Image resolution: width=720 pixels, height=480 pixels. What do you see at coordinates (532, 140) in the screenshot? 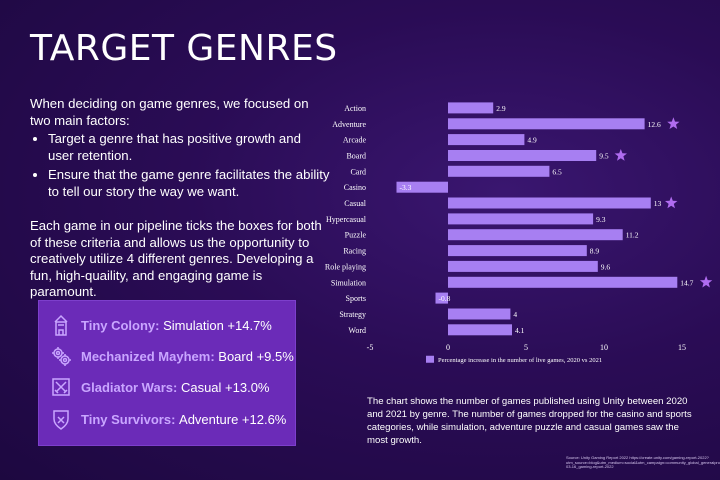
I see `data-label: 4.9` at bounding box center [532, 140].